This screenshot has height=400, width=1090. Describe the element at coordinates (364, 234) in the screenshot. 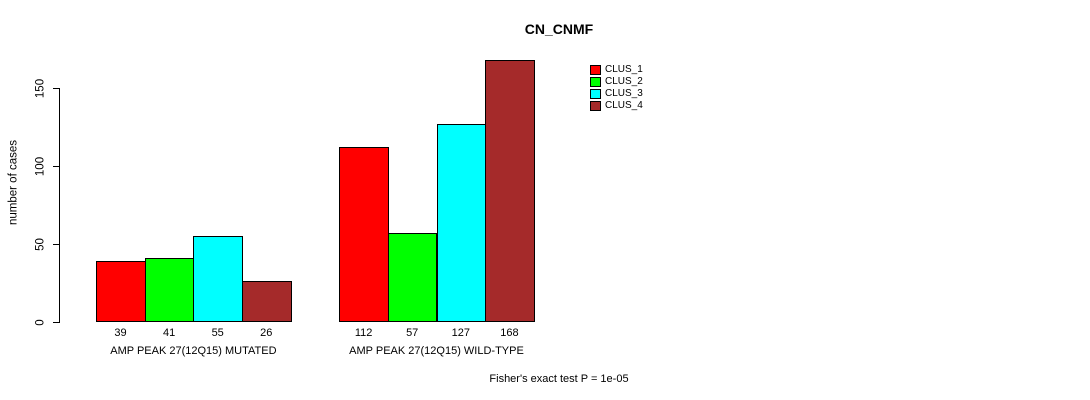

I see `bar-clus_1-group2` at that location.